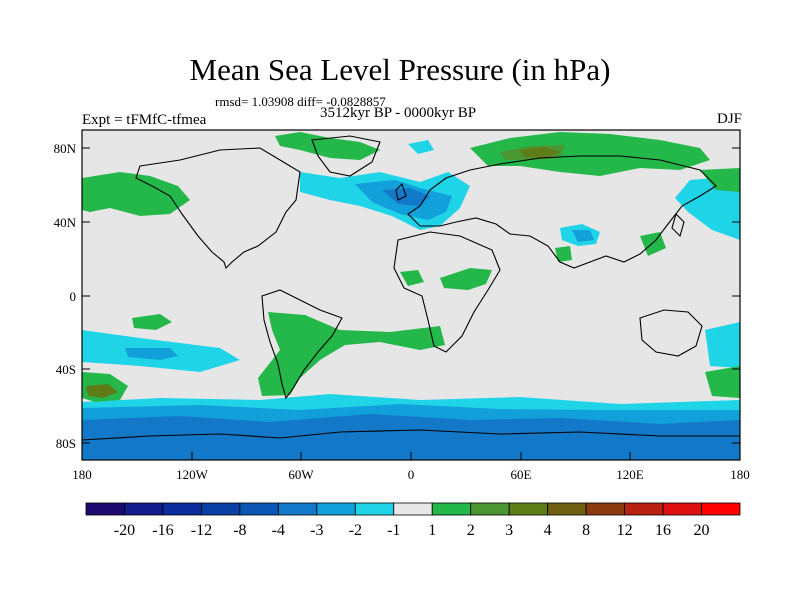  I want to click on experiment-label: Expt = tFMfC-tfmea, so click(144, 120).